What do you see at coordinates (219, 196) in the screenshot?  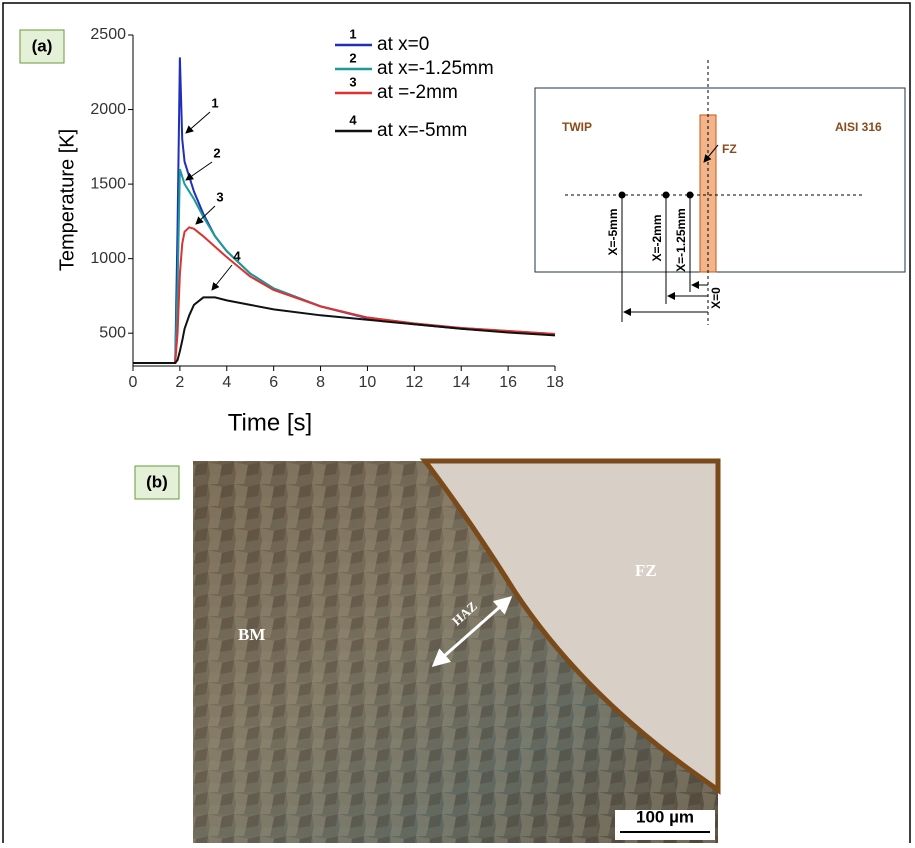 I see `curve-annotation: 3` at bounding box center [219, 196].